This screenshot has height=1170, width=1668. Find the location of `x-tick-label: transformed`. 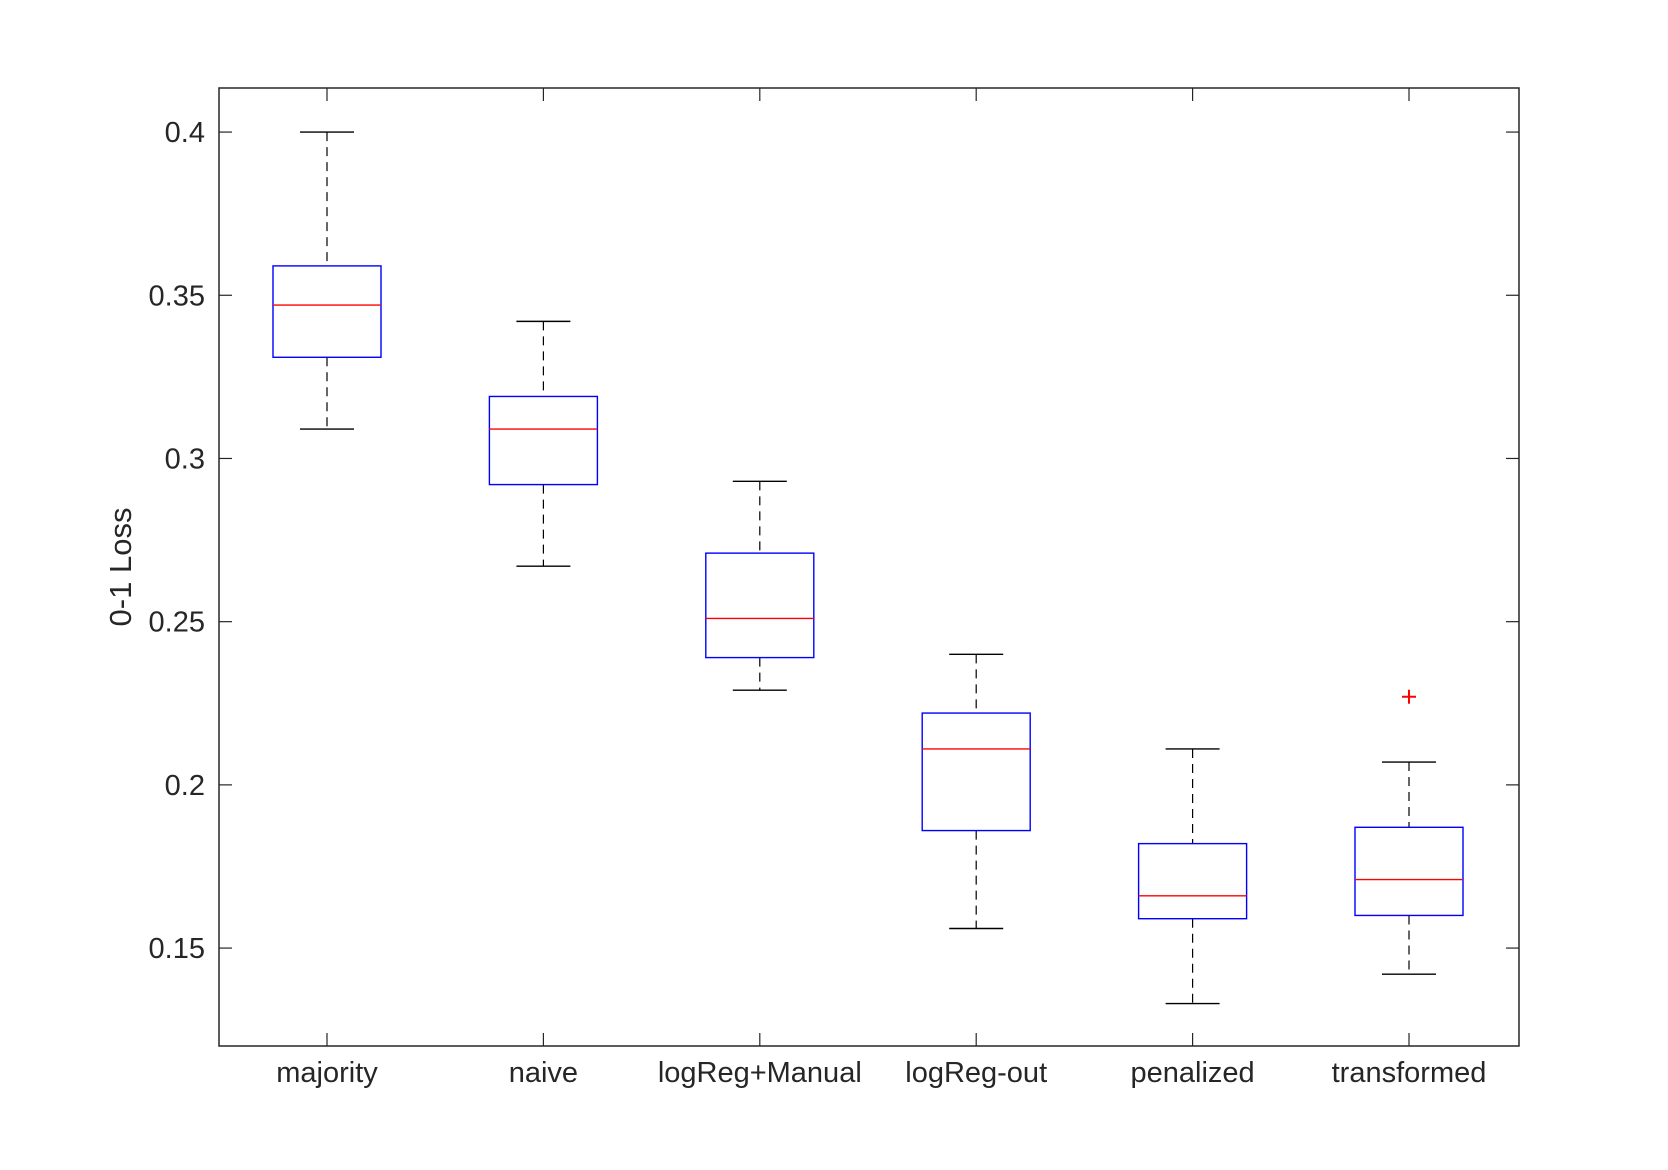

x-tick-label: transformed is located at coordinates (1409, 1073).